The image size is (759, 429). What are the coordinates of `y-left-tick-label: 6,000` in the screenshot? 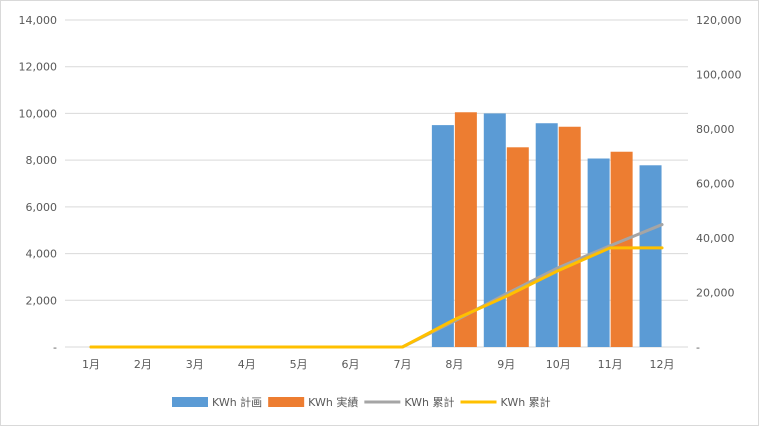 It's located at (42, 207).